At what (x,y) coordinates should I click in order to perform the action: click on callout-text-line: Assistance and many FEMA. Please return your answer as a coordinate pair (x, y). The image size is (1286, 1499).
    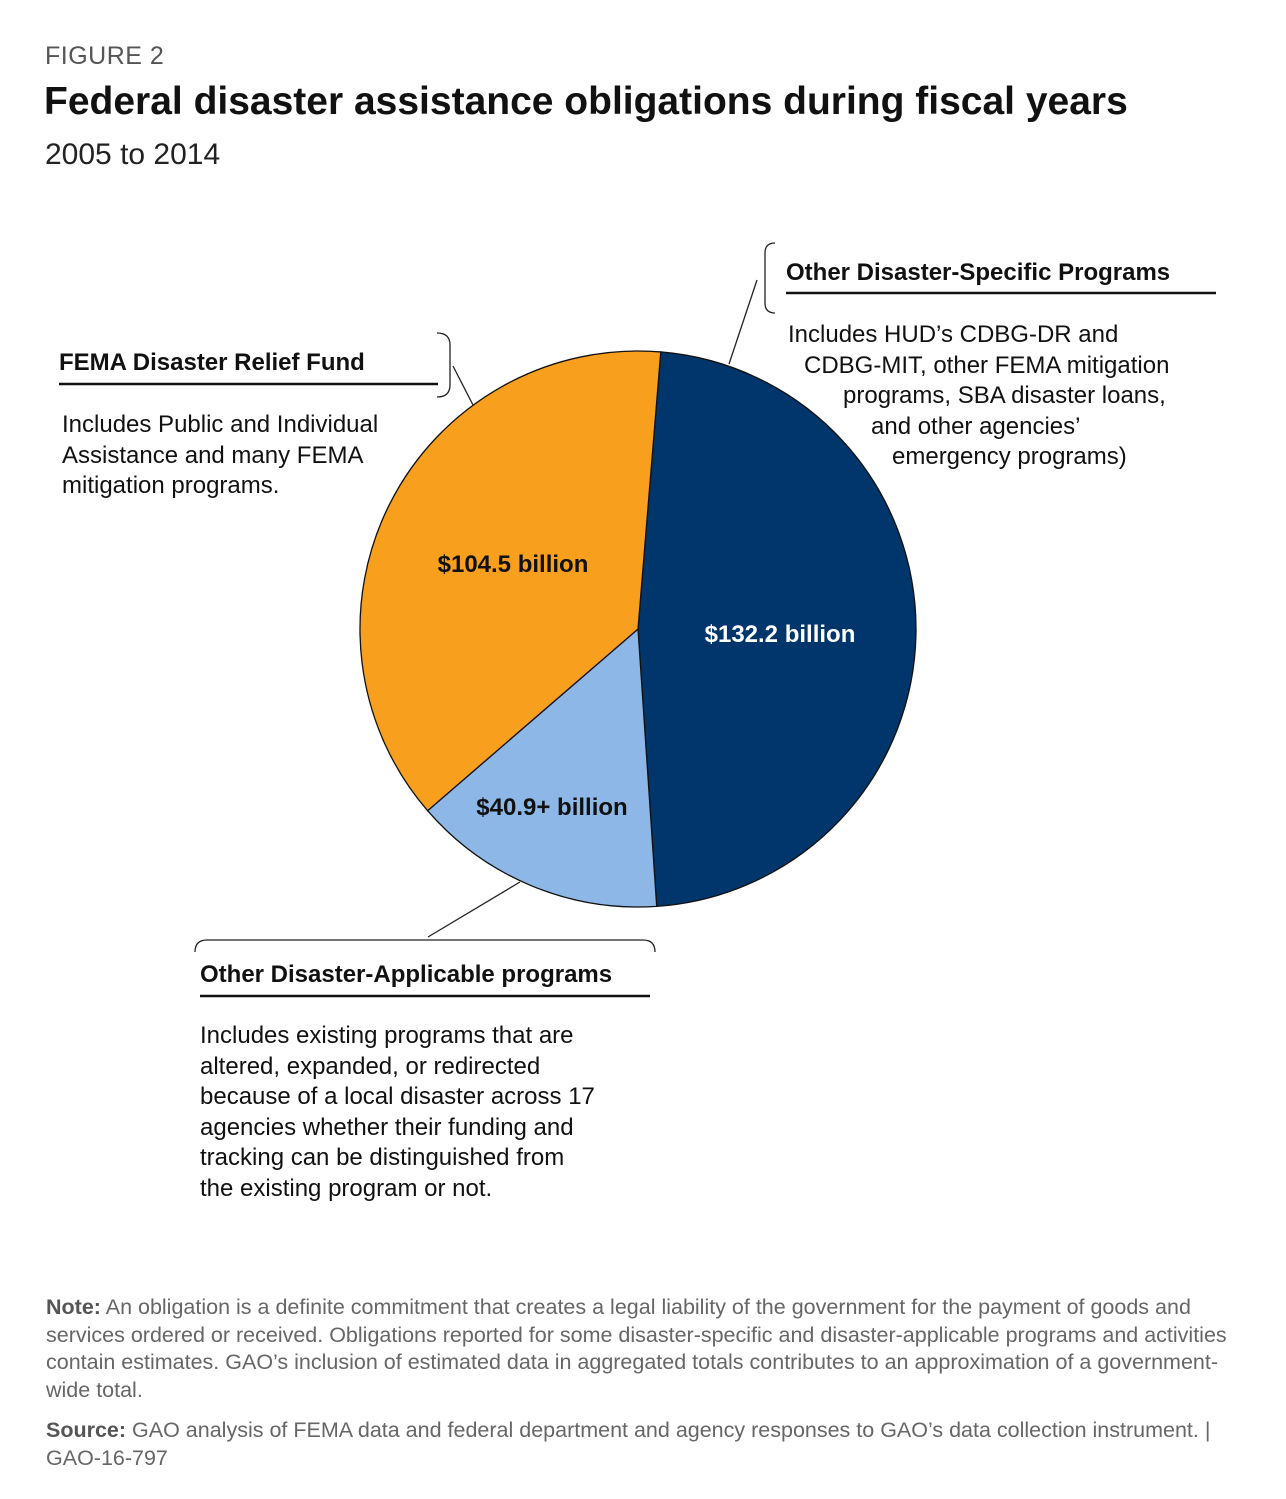
    Looking at the image, I should click on (213, 455).